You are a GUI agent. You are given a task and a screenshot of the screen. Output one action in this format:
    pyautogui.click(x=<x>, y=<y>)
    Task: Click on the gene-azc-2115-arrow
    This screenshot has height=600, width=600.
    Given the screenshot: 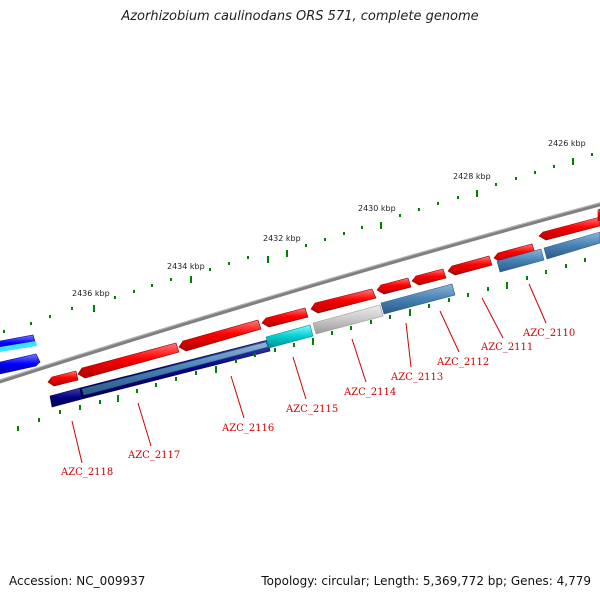 What is the action you would take?
    pyautogui.click(x=285, y=317)
    